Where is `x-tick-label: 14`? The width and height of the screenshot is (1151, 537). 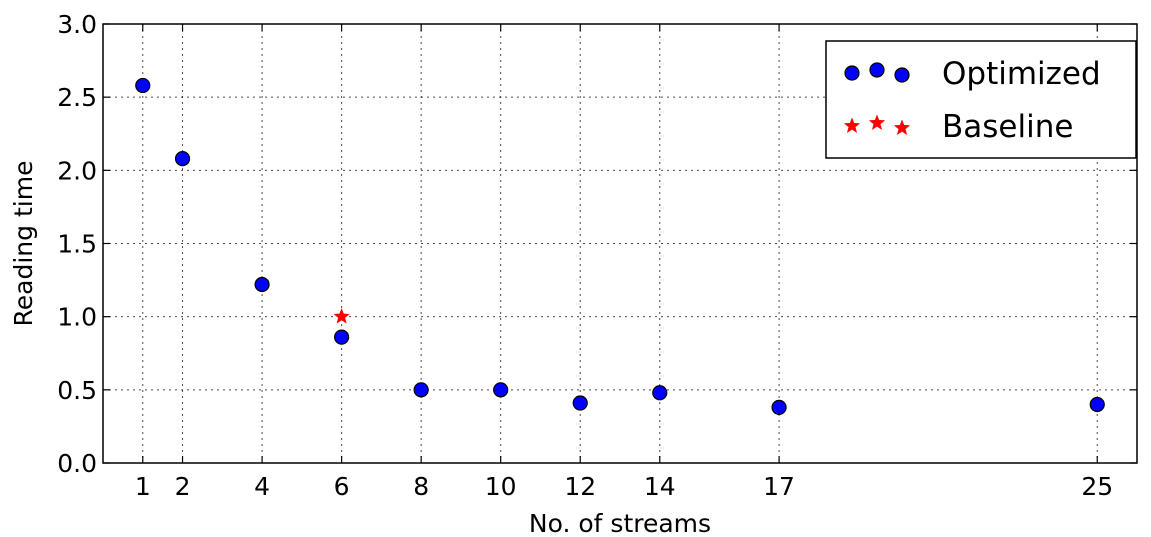
x-tick-label: 14 is located at coordinates (660, 486).